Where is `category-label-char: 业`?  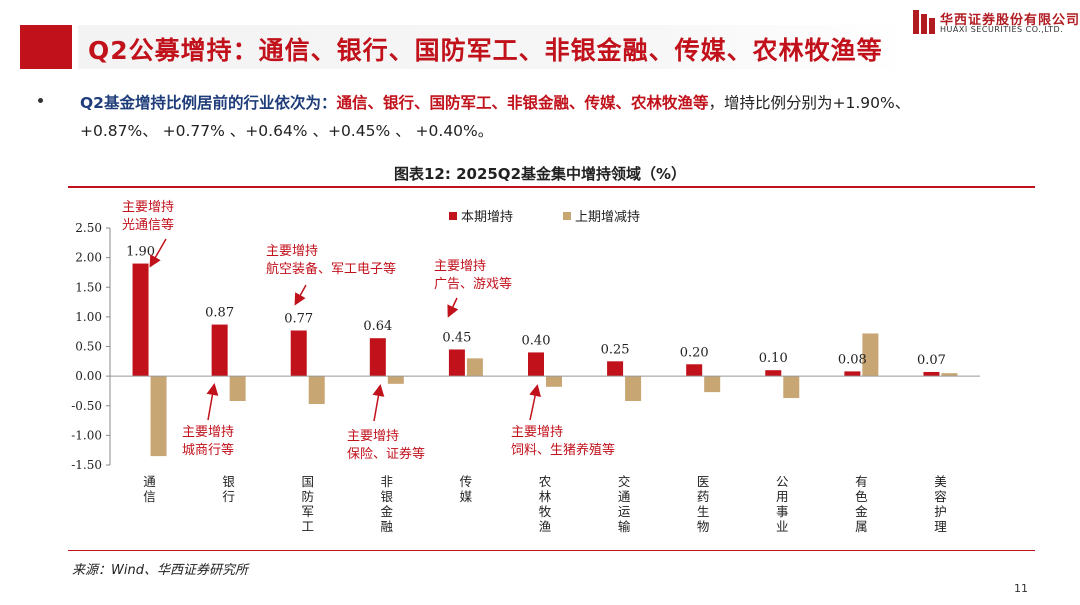 category-label-char: 业 is located at coordinates (782, 526).